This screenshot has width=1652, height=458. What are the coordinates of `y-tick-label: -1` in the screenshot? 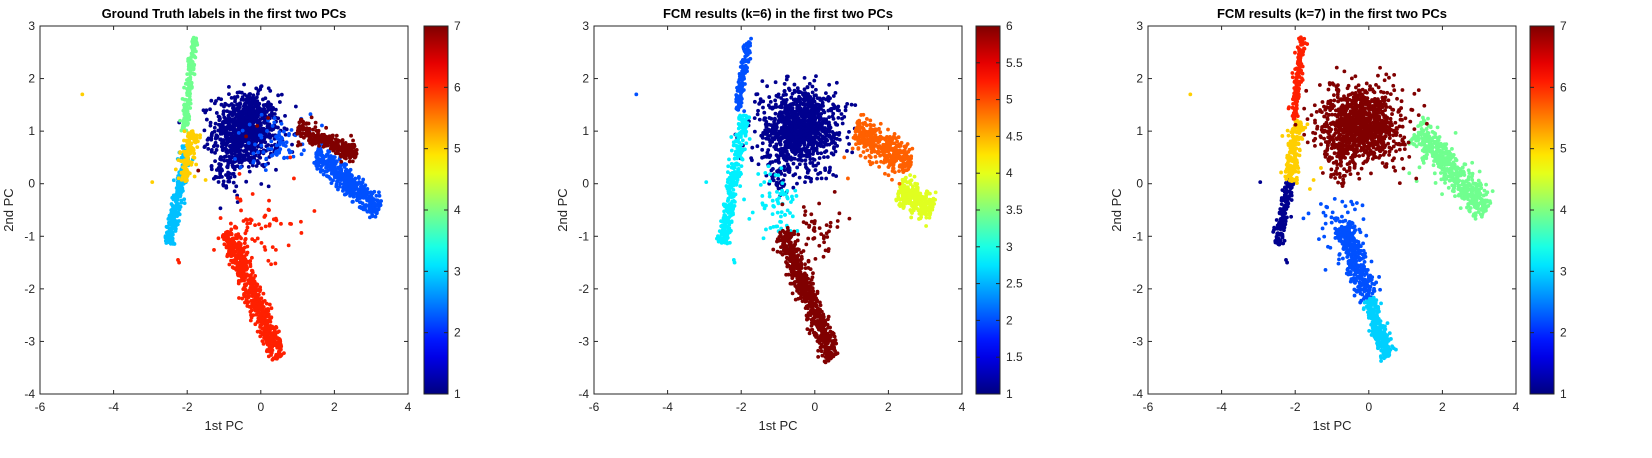 It's located at (29, 236).